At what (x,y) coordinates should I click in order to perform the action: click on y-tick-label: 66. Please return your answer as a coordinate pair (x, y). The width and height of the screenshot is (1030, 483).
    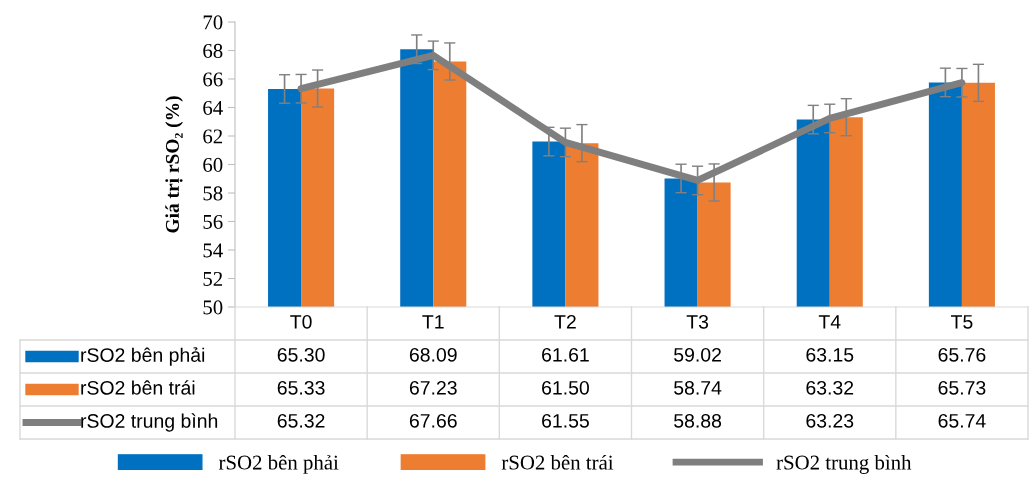
    Looking at the image, I should click on (213, 79).